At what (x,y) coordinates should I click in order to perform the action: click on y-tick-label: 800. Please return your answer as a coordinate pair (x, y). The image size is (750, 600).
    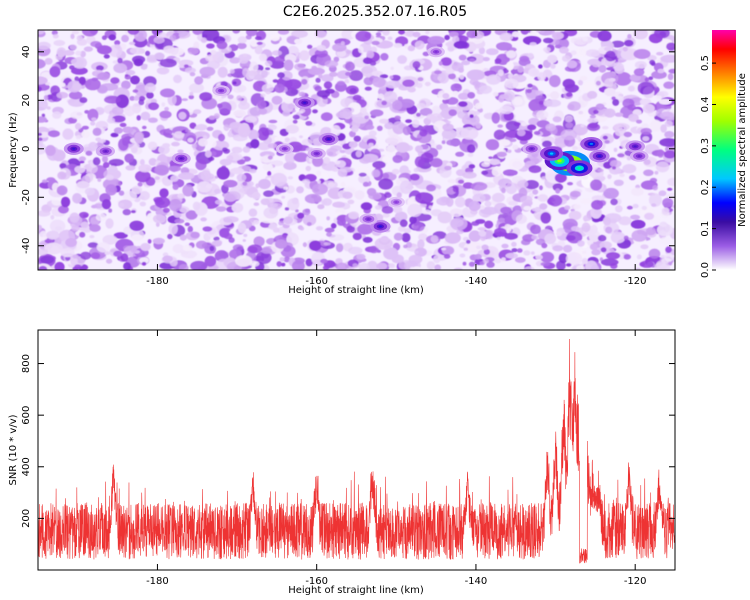
    Looking at the image, I should click on (26, 363).